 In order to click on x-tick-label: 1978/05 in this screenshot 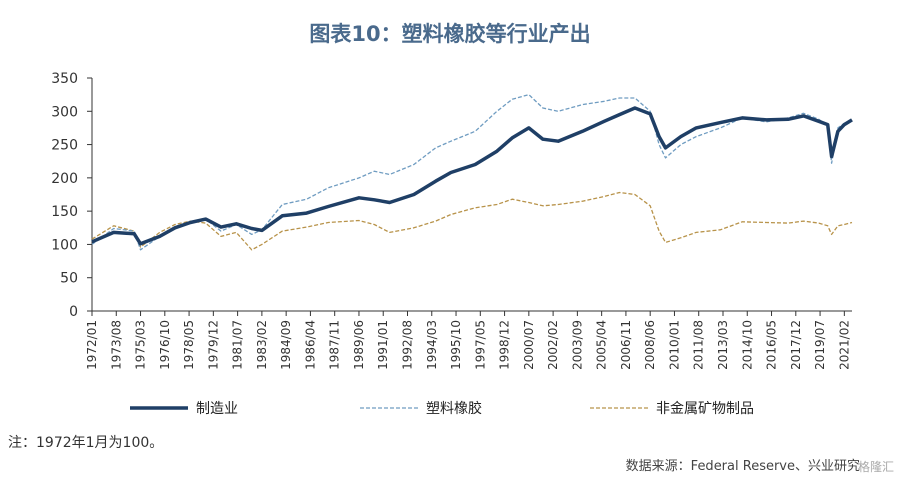, I will do `click(189, 345)`.